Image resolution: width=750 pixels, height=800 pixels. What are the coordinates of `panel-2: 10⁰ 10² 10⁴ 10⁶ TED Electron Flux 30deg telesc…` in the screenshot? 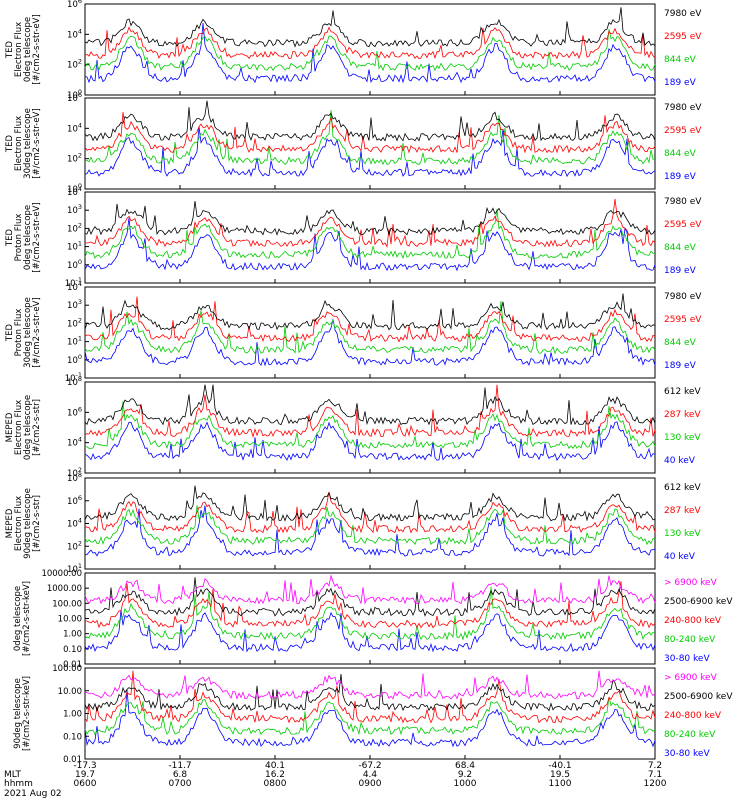 It's located at (353, 143).